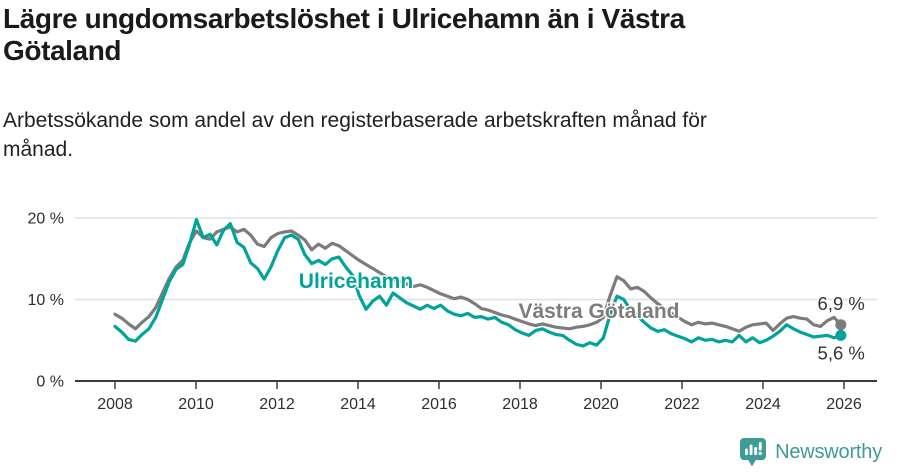 The image size is (900, 474). What do you see at coordinates (841, 325) in the screenshot?
I see `series-endpoint-dot-v-stra-g-taland` at bounding box center [841, 325].